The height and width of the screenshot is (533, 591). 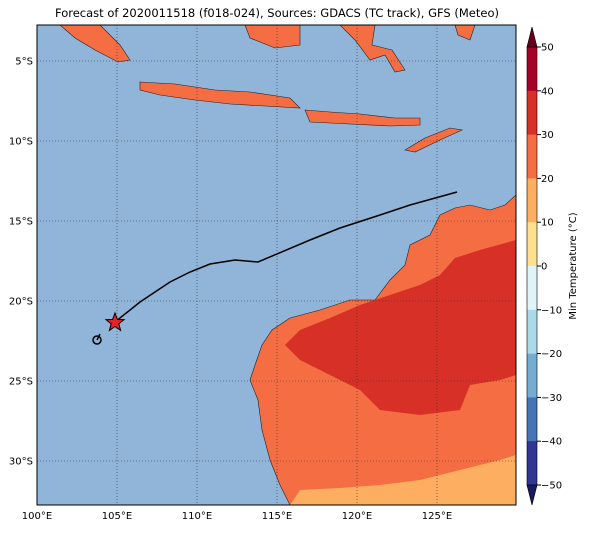 I want to click on y-tick-label: 25°S, so click(x=21, y=382).